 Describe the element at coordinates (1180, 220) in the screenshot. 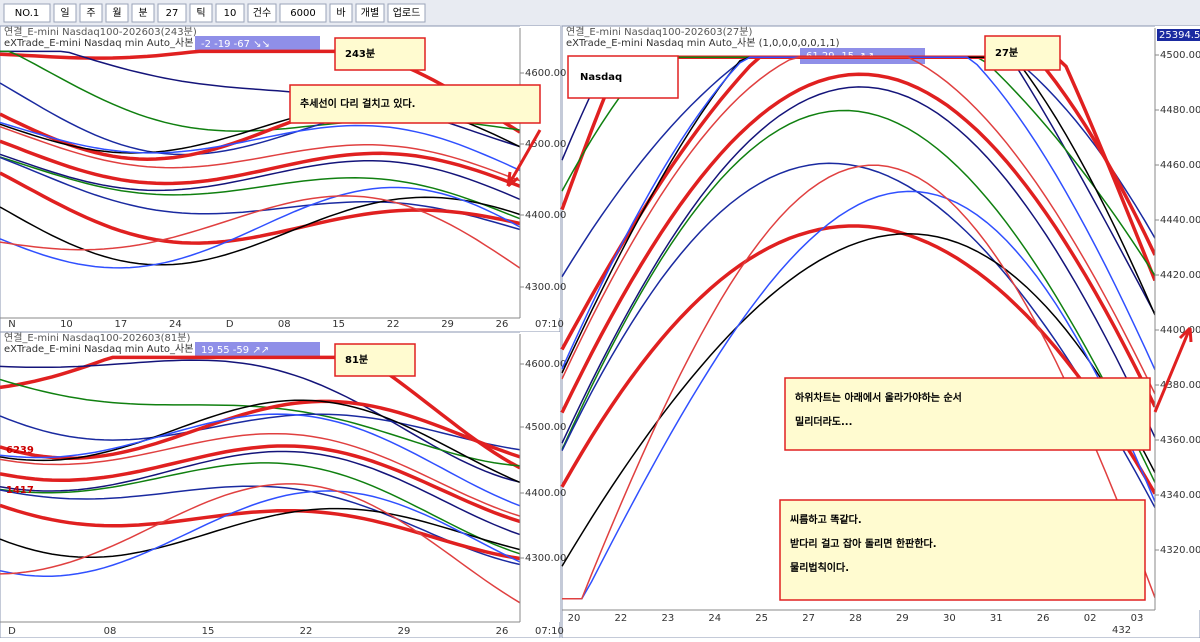

I see `y-tick-label: 4440.00` at that location.